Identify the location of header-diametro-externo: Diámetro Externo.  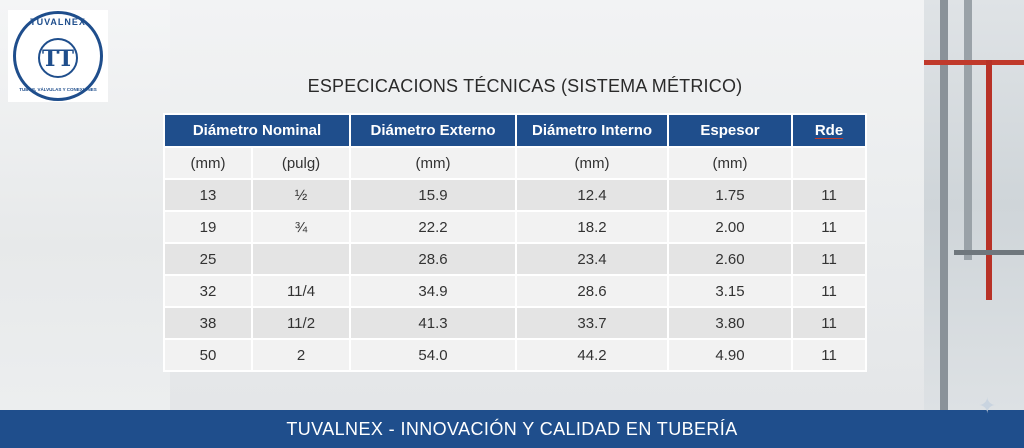
(433, 130).